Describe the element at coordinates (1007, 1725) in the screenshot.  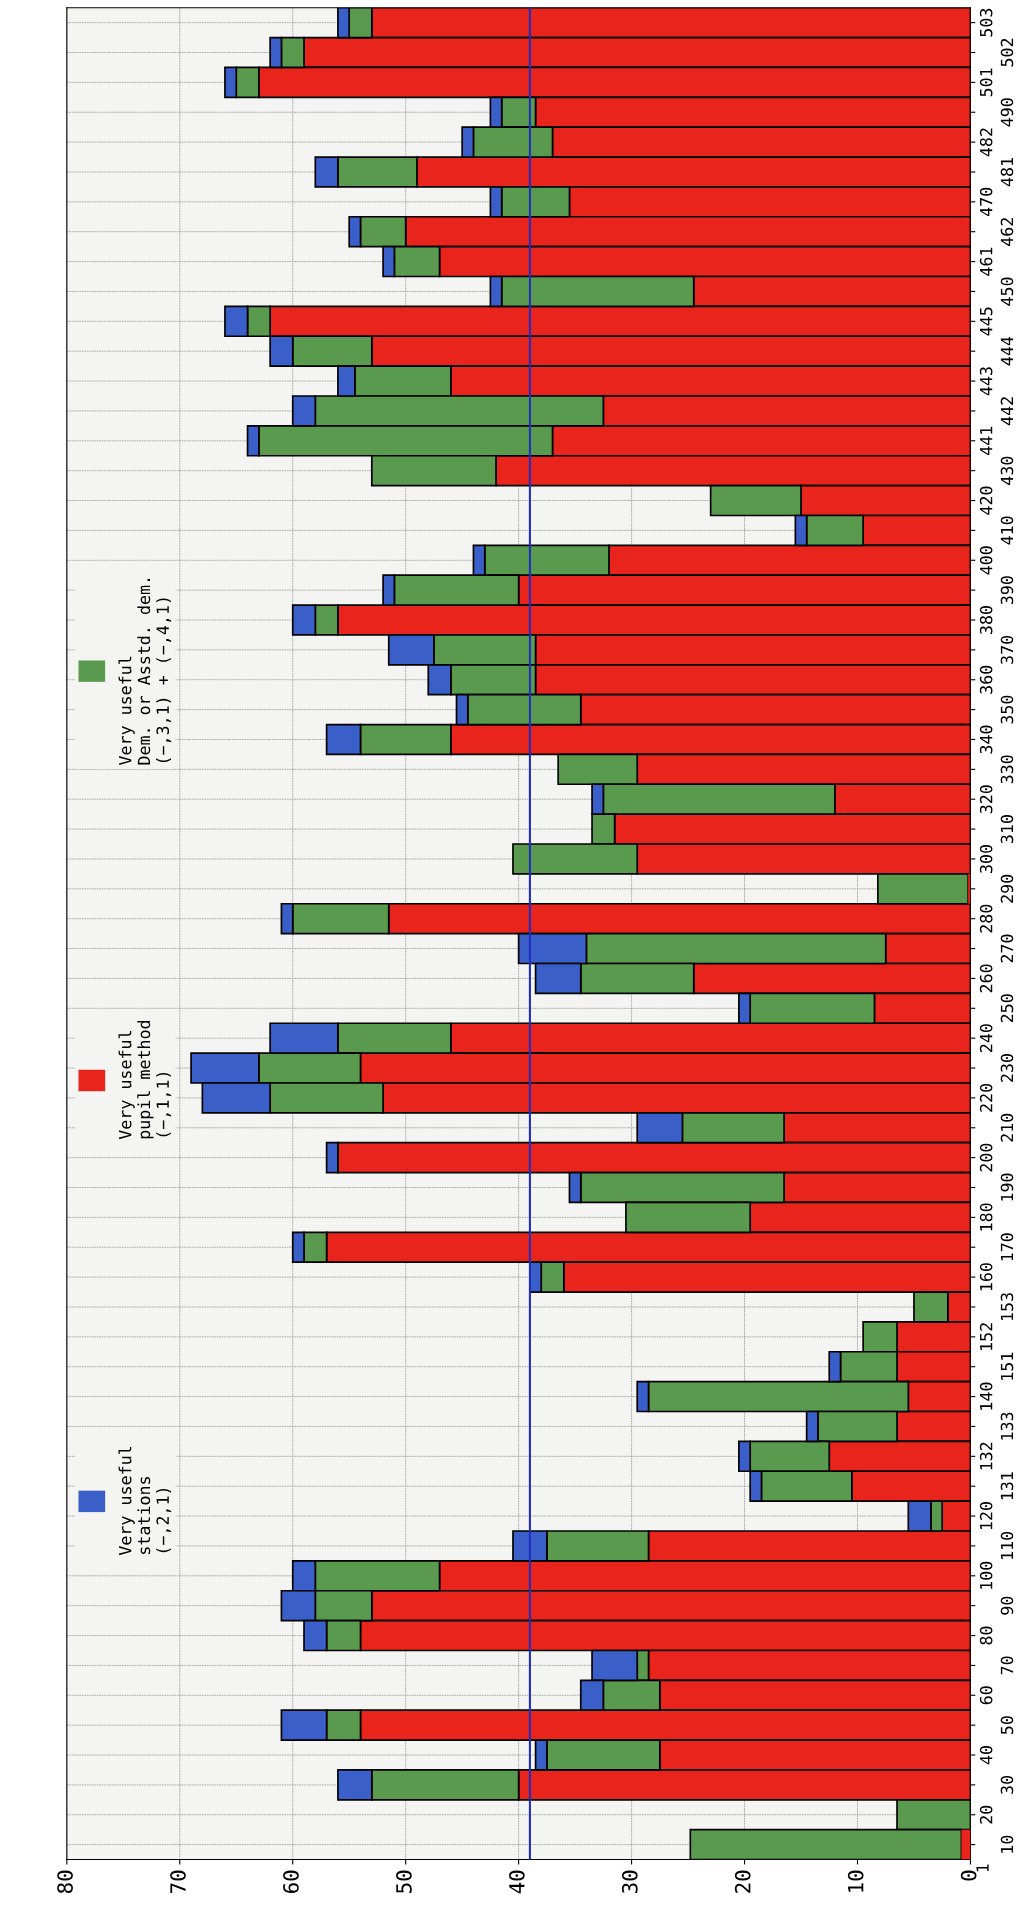
I see `y-tick-label: 50` at that location.